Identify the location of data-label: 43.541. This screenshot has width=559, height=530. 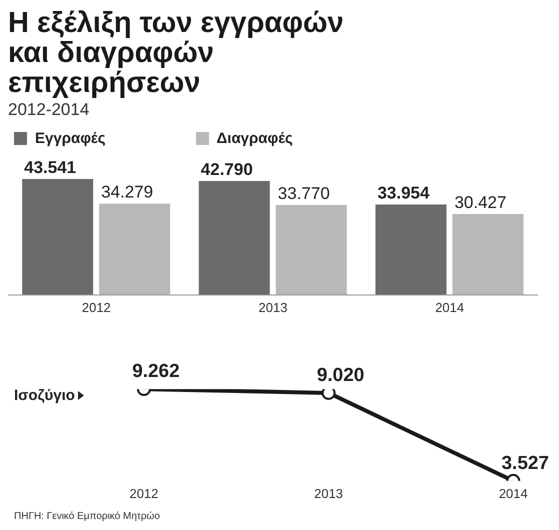
(50, 167).